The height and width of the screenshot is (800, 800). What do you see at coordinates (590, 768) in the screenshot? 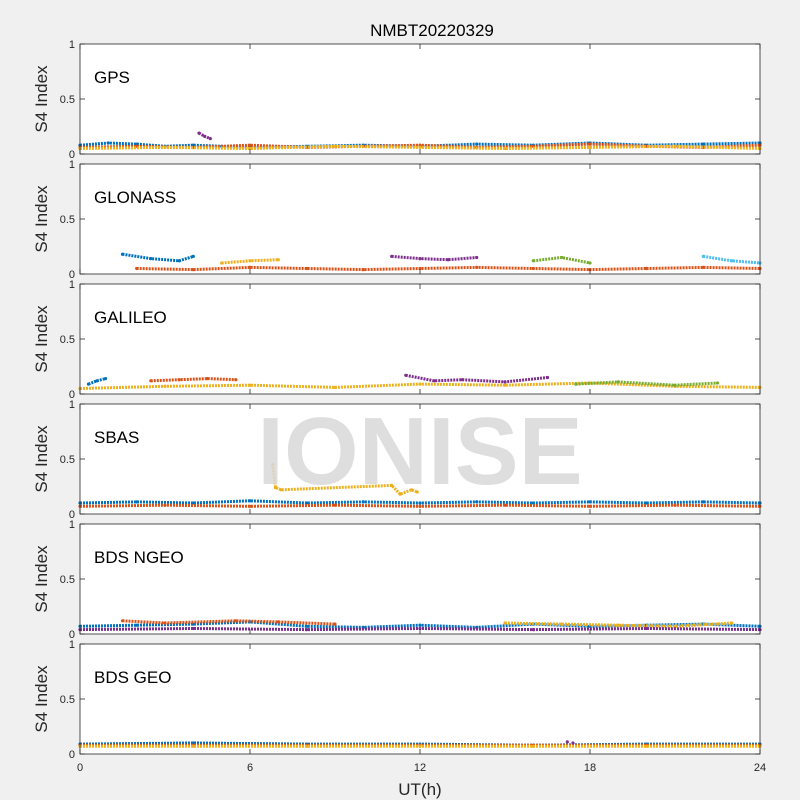
I see `x-tick-label: 18` at bounding box center [590, 768].